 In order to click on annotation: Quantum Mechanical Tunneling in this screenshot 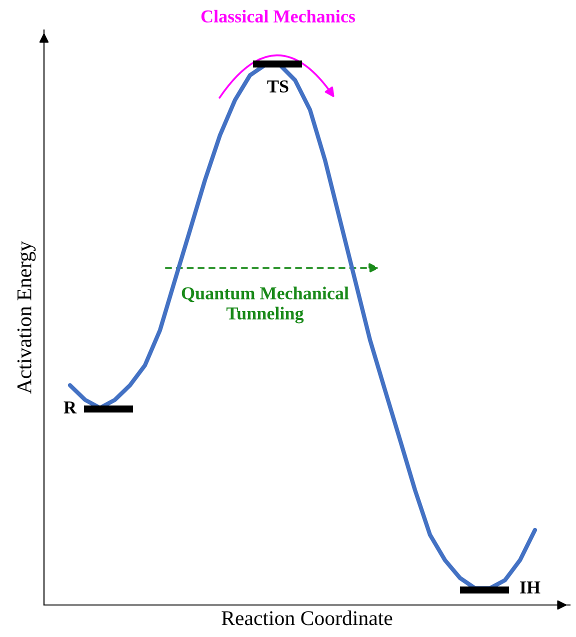, I will do `click(265, 305)`.